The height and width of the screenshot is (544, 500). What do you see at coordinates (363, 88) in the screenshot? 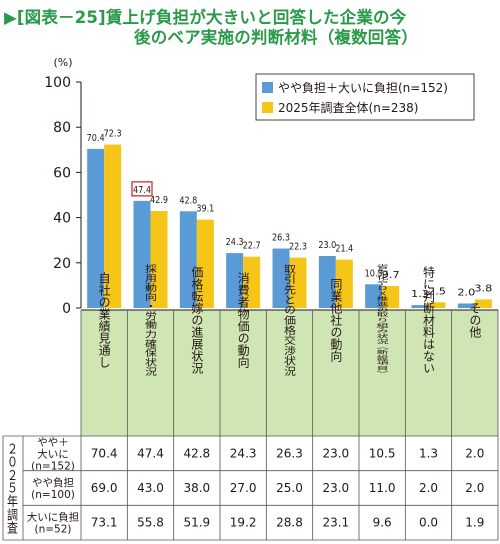
I see `legend-label-1: やや負担＋大いに負担(n=152)` at bounding box center [363, 88].